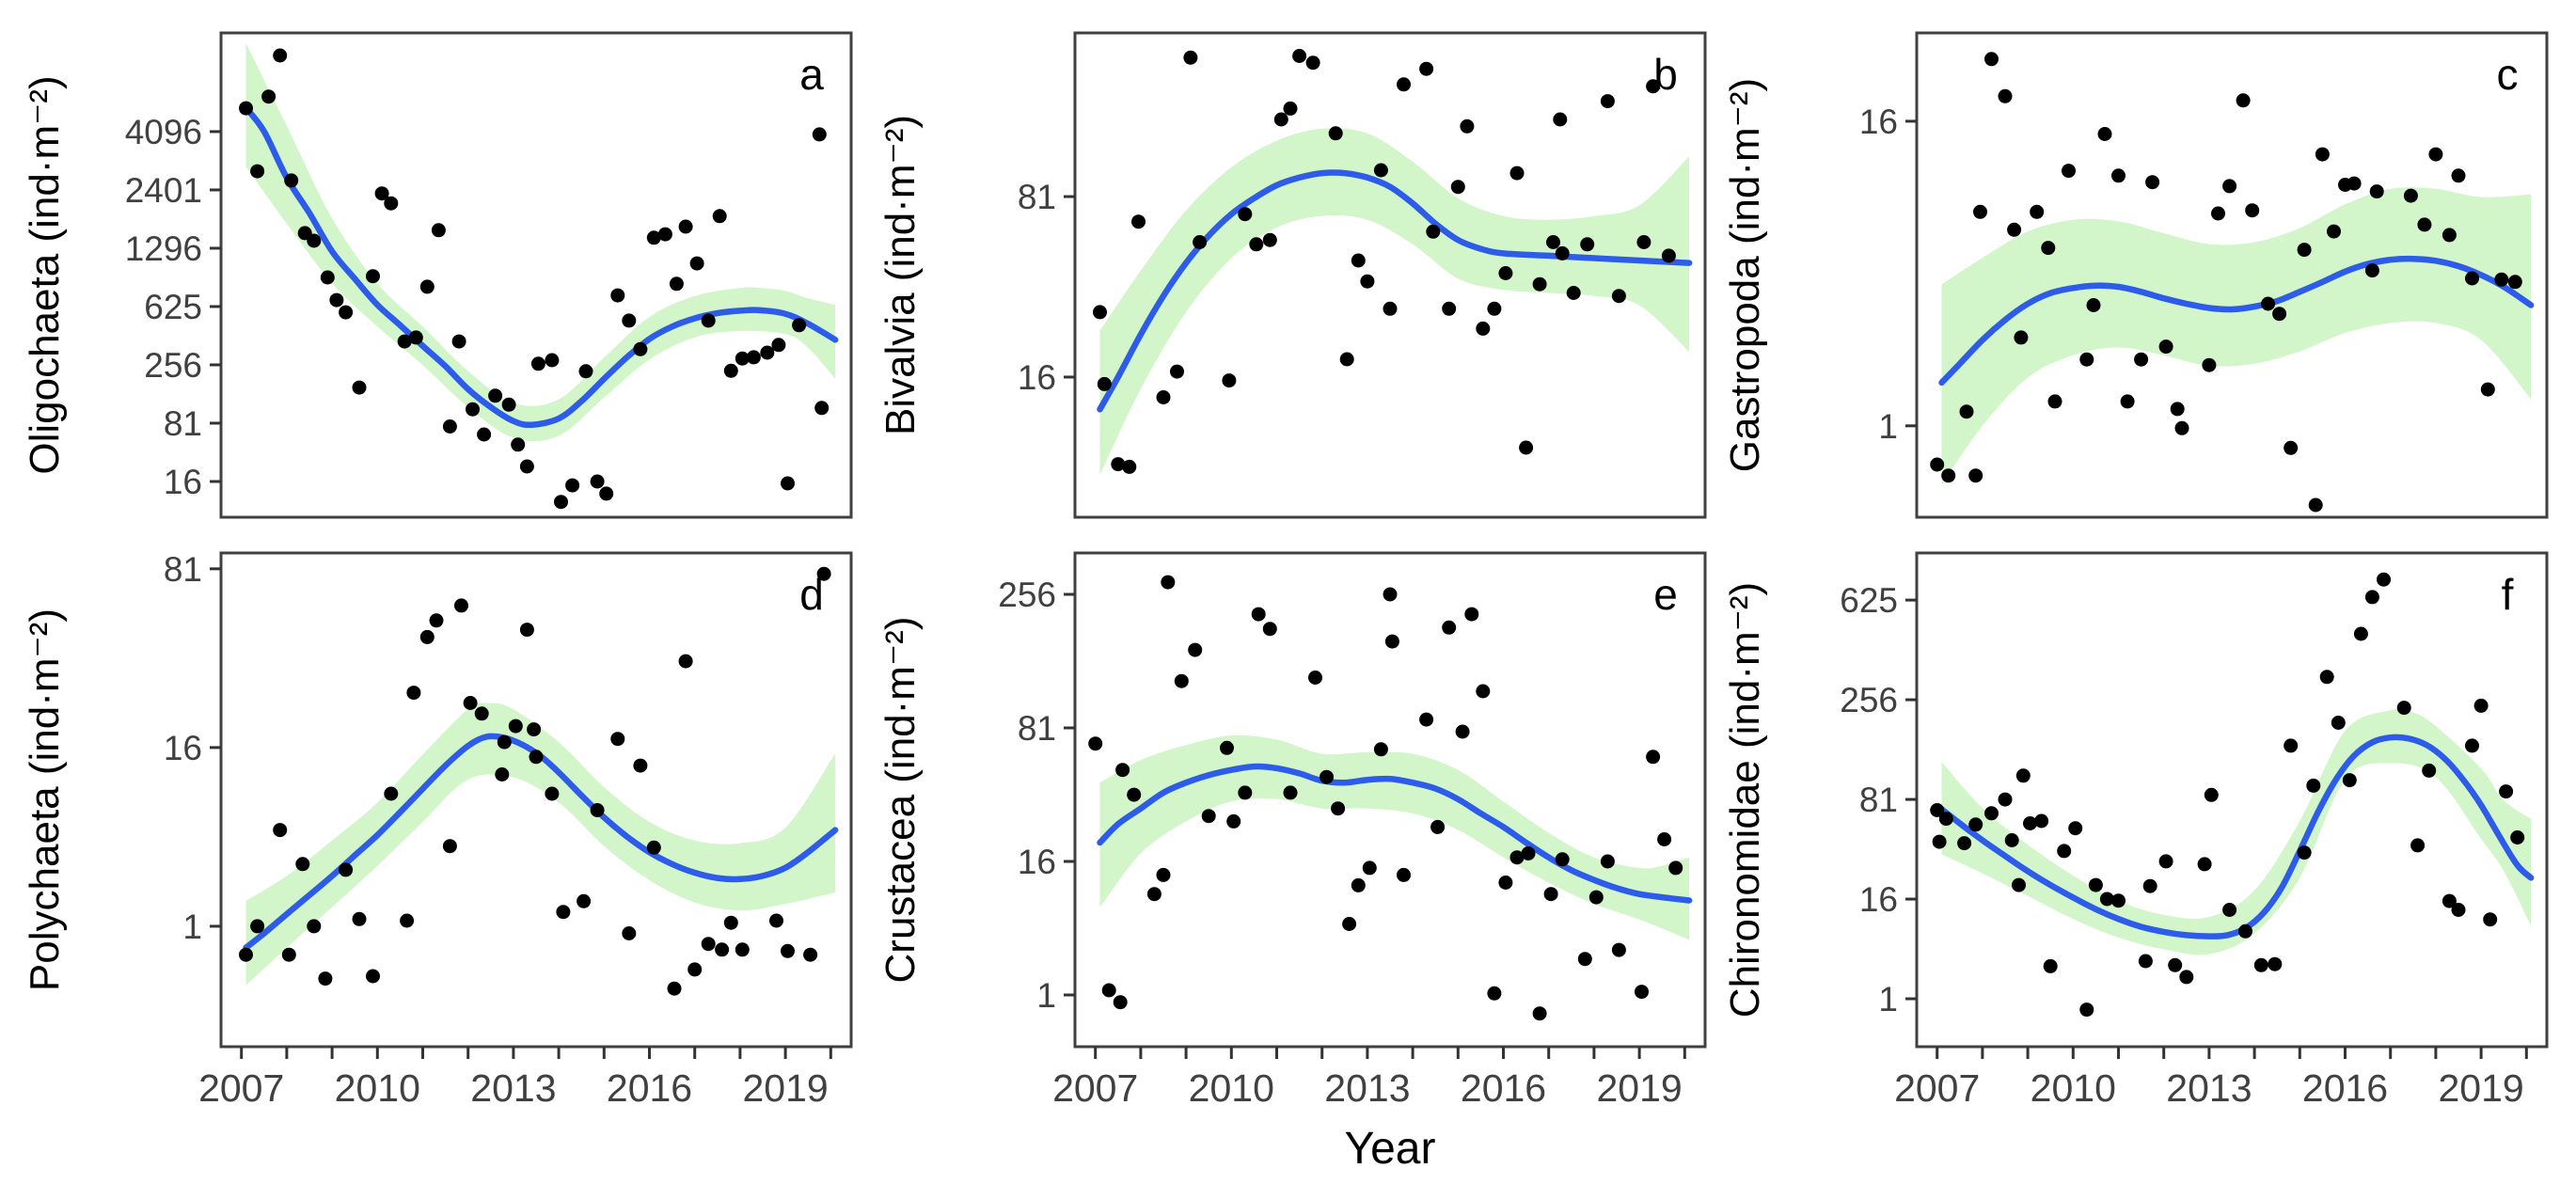 This screenshot has height=1184, width=2576. What do you see at coordinates (1745, 800) in the screenshot?
I see `y-axis-title: Chironomidae (ind·m⁻²)` at bounding box center [1745, 800].